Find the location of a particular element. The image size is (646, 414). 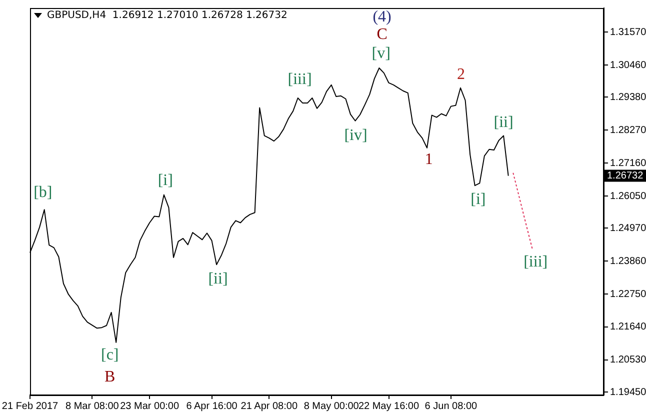

annotation: [v] is located at coordinates (381, 53).